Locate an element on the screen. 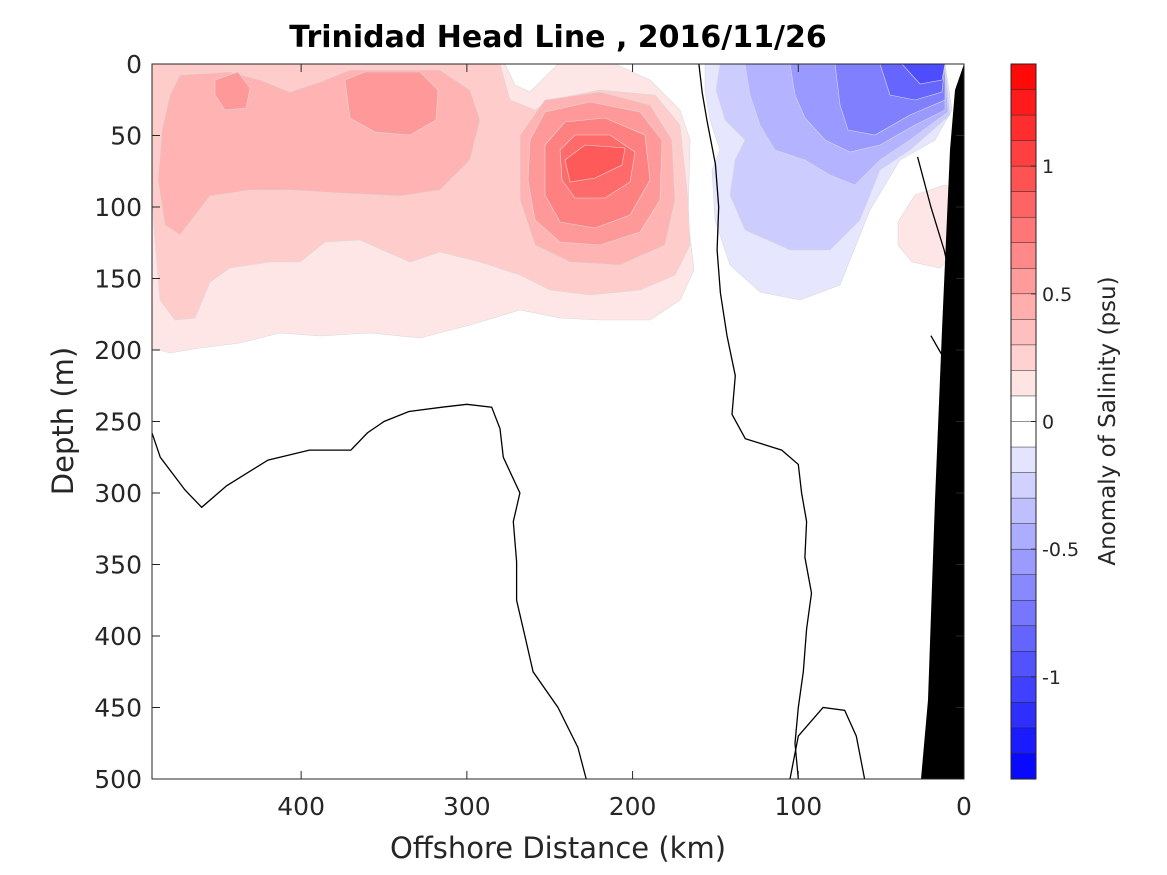  x-tick-label: 200 is located at coordinates (633, 806).